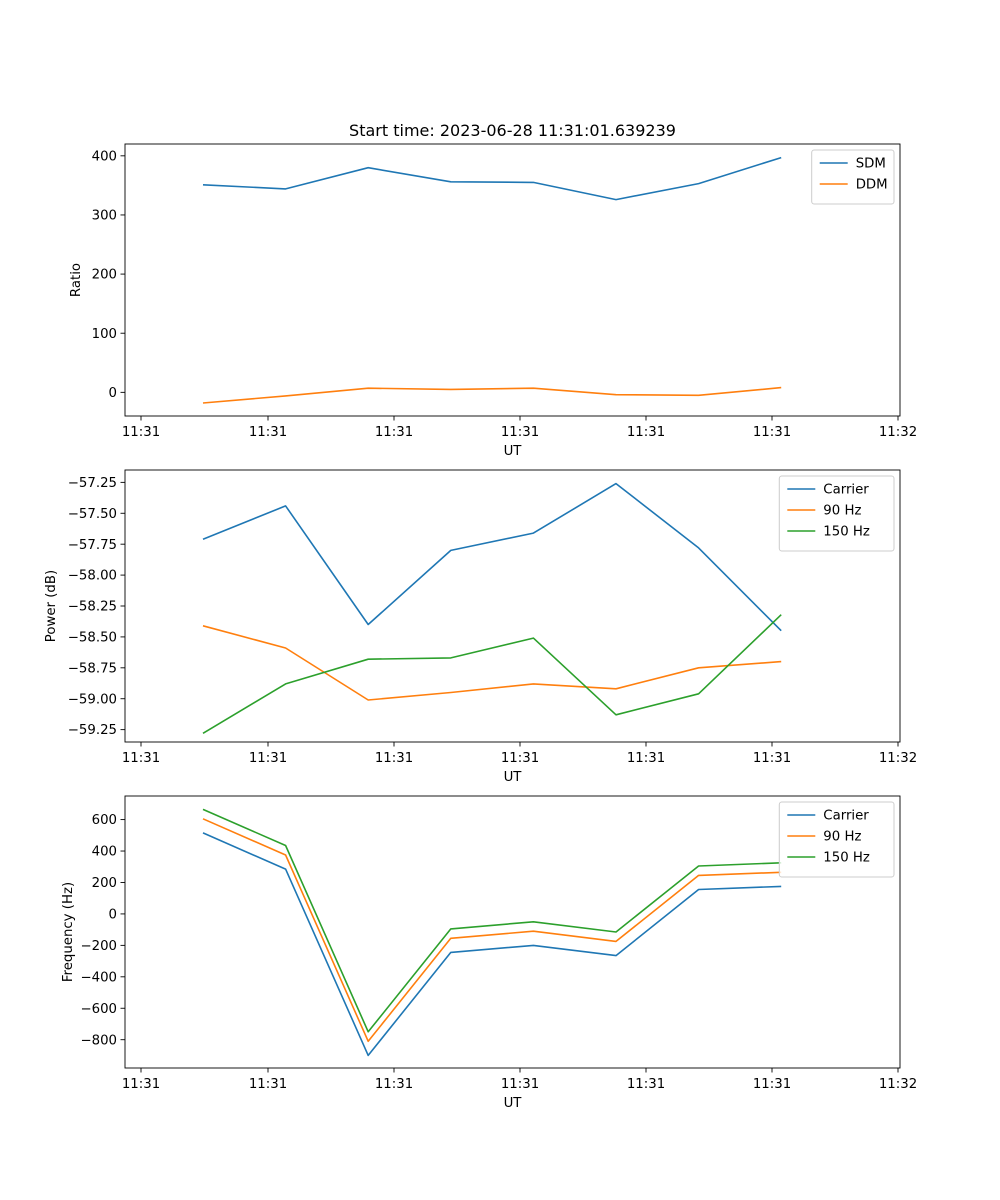  What do you see at coordinates (98, 1009) in the screenshot?
I see `y-tick-label: −600` at bounding box center [98, 1009].